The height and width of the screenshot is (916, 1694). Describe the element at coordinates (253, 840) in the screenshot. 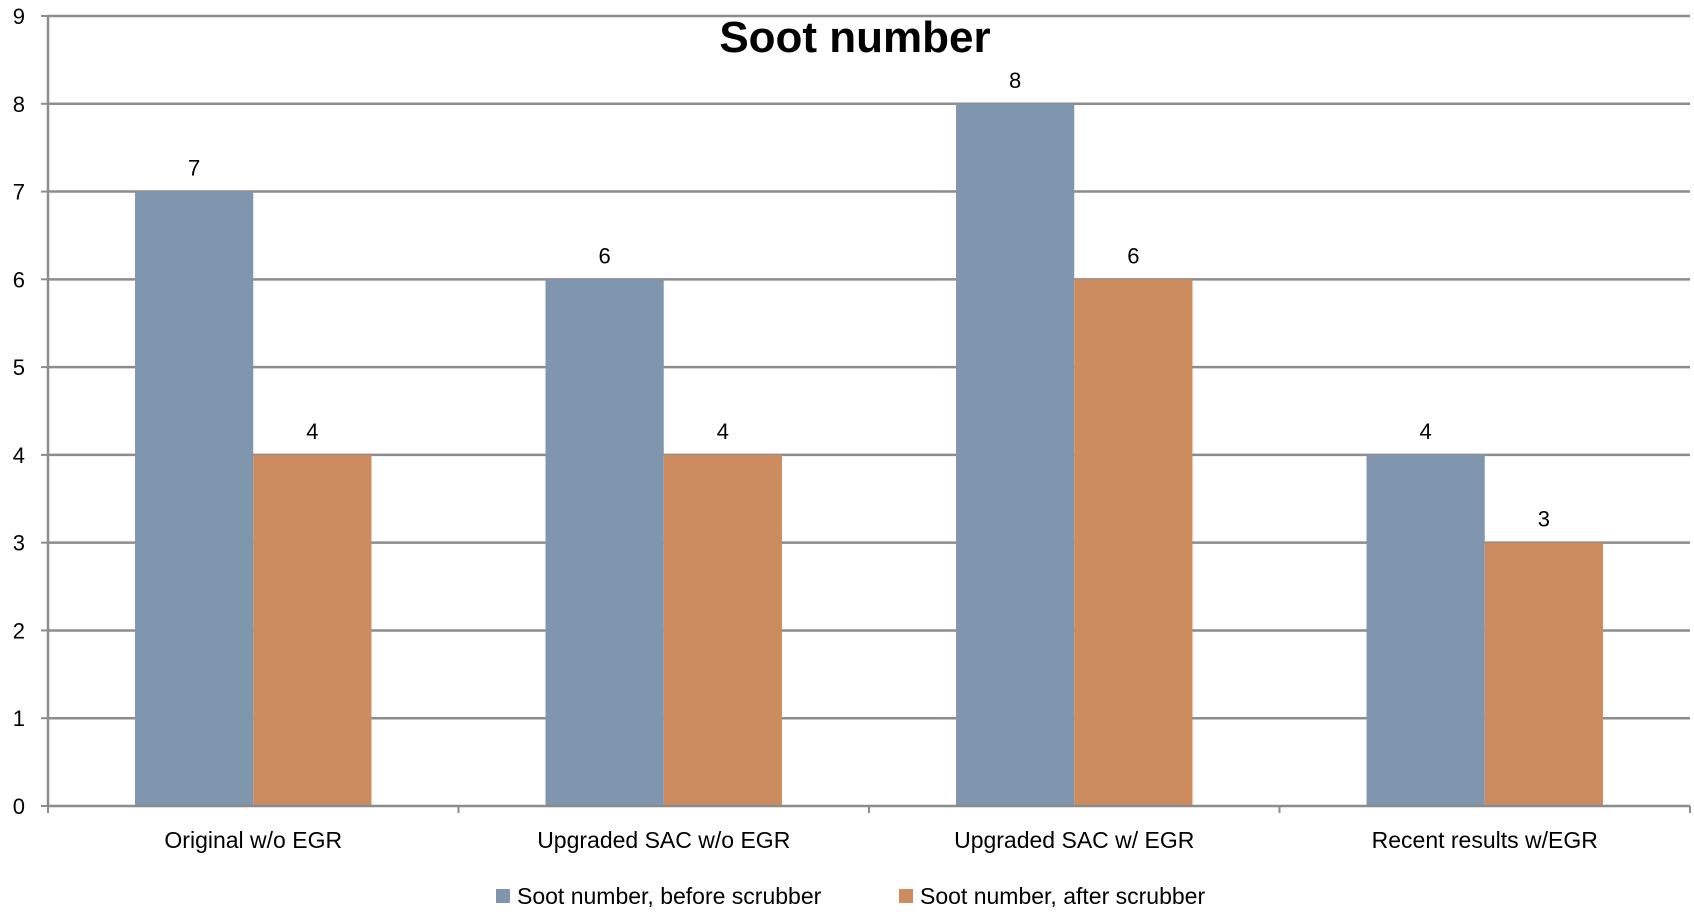

I see `x-tick-label: Original w/o EGR` at that location.